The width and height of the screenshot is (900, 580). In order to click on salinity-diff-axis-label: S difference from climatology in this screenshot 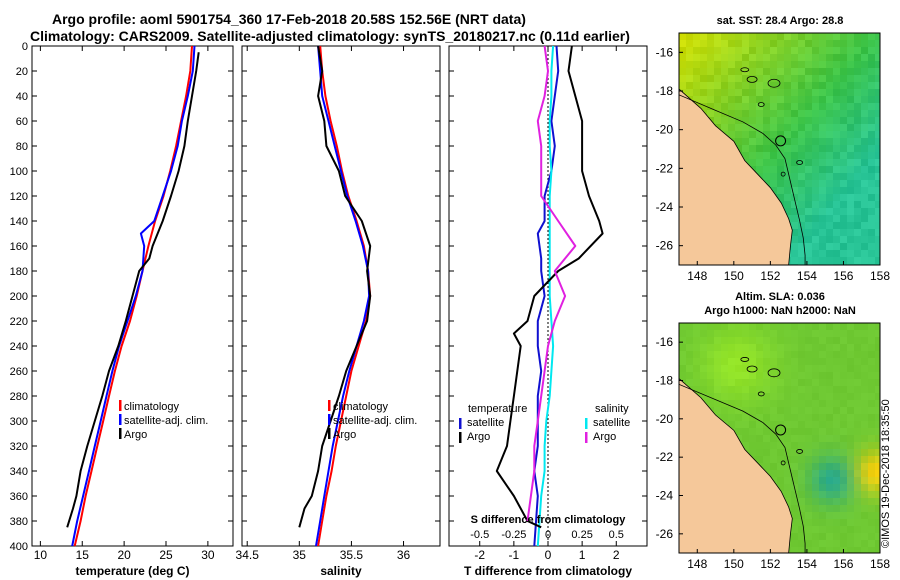, I will do `click(549, 520)`.